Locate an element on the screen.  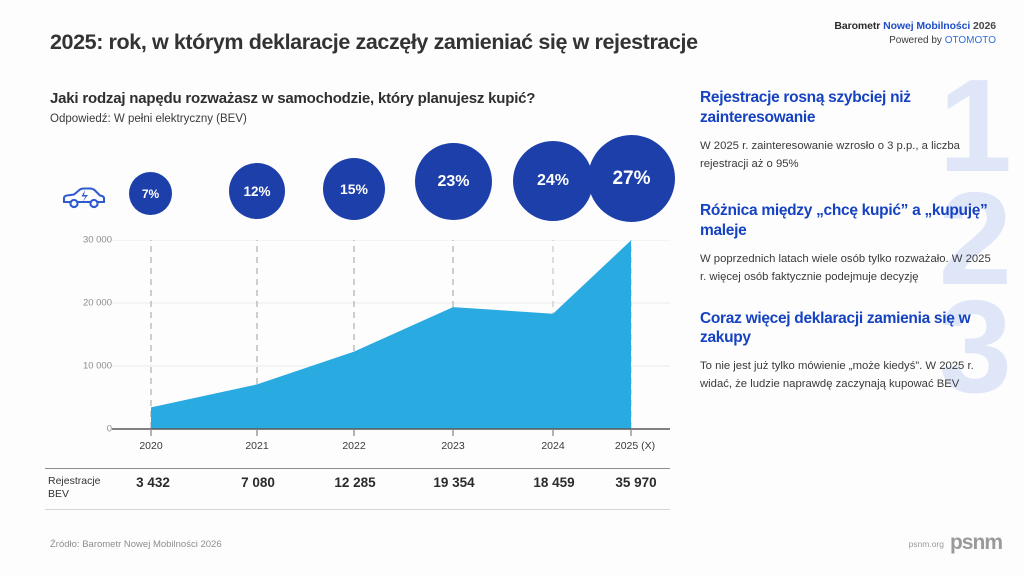
brand-title: Barometr Nowej Mobilności 2026 is located at coordinates (915, 26).